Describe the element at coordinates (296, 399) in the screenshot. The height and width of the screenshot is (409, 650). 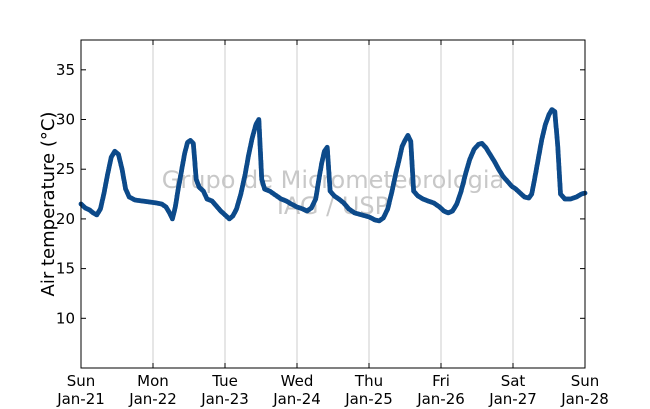
I see `x-tick-label-date: Jan-24` at that location.